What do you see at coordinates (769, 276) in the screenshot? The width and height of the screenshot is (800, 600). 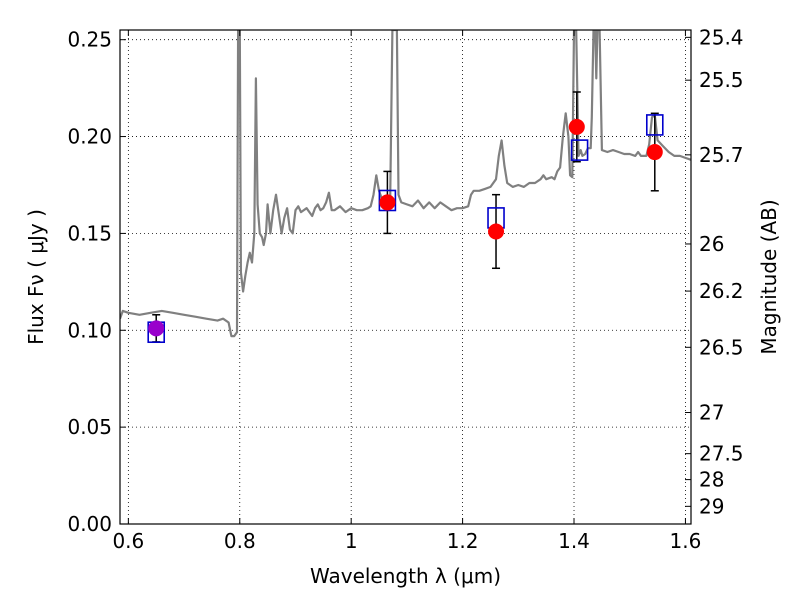 I see `y2-axis-label: Magnitude (AB)` at bounding box center [769, 276].